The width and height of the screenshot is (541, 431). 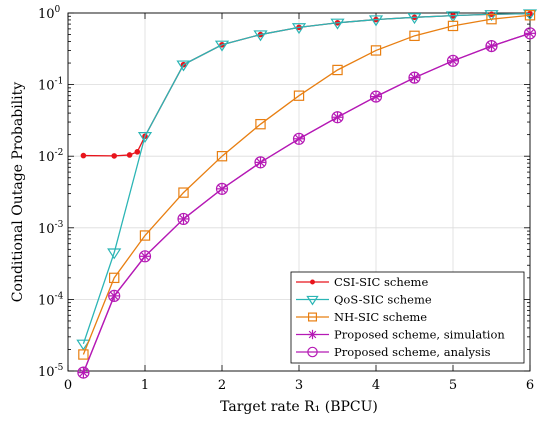 I want to click on legend-item: Proposed scheme, simulation, so click(x=400, y=335).